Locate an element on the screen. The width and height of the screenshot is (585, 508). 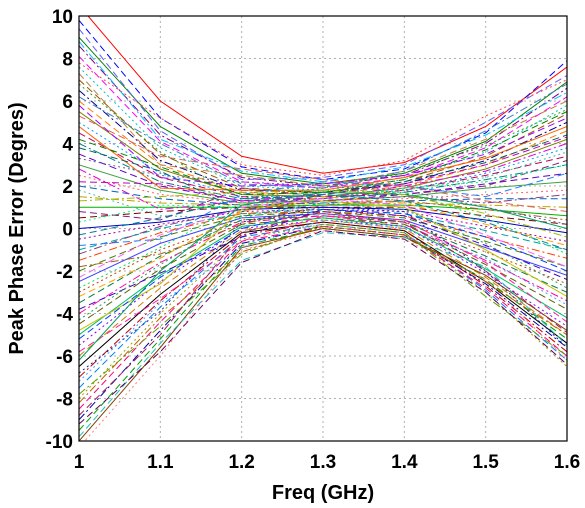
y-tick-label: 2 is located at coordinates (67, 187).